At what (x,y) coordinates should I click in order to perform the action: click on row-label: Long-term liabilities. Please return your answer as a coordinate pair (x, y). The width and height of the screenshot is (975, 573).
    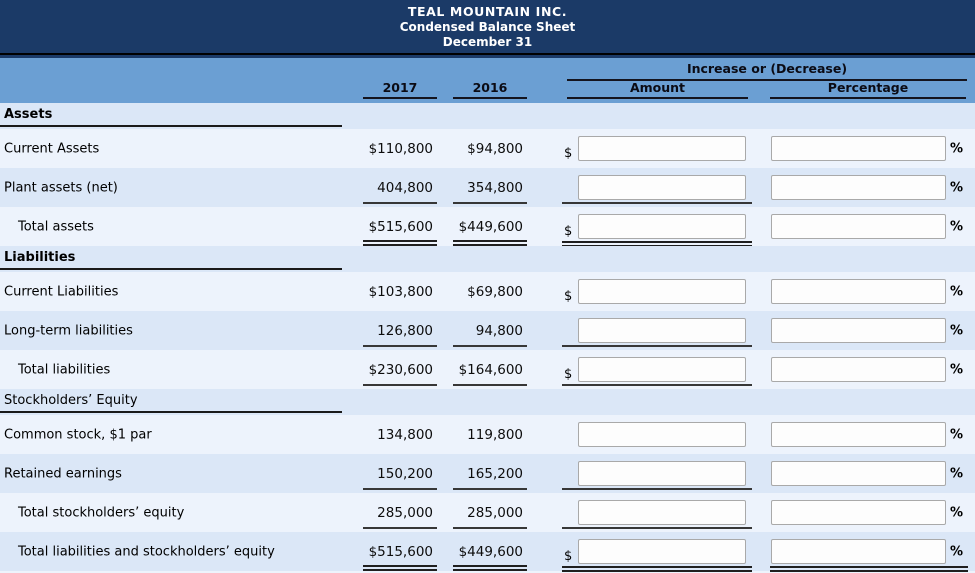
    Looking at the image, I should click on (68, 330).